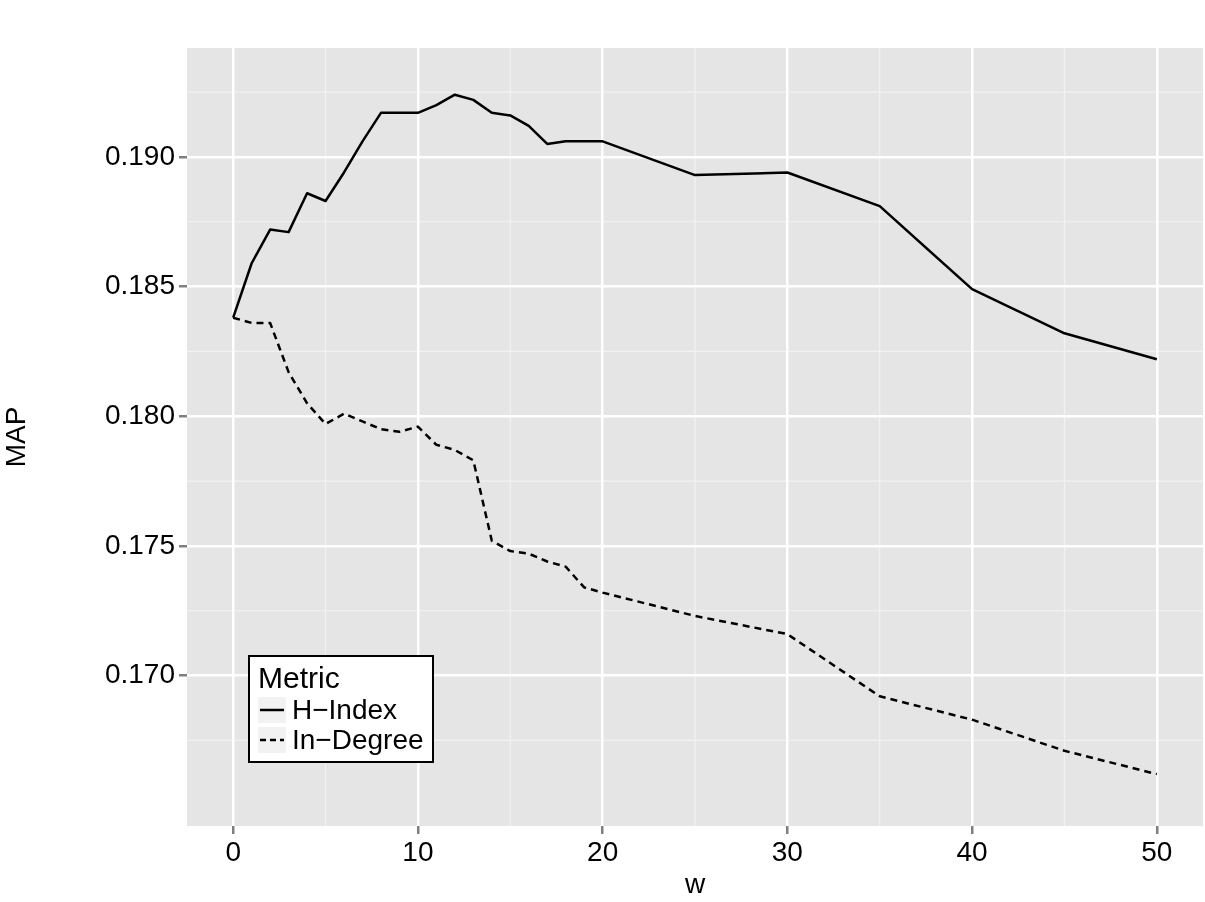  I want to click on legend-title: Metric, so click(299, 678).